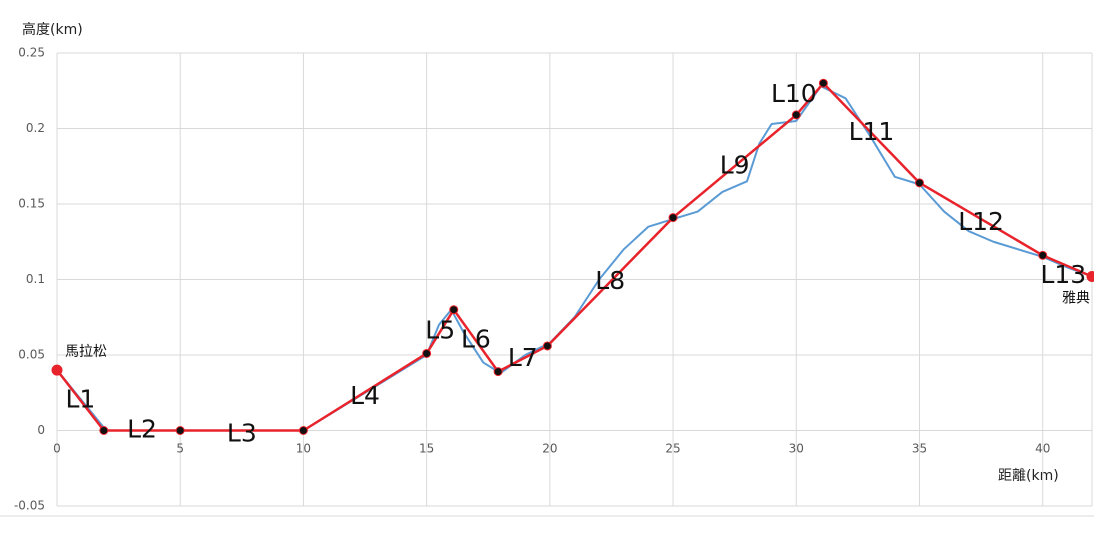 The width and height of the screenshot is (1094, 542). I want to click on x-tick-label: 5, so click(180, 449).